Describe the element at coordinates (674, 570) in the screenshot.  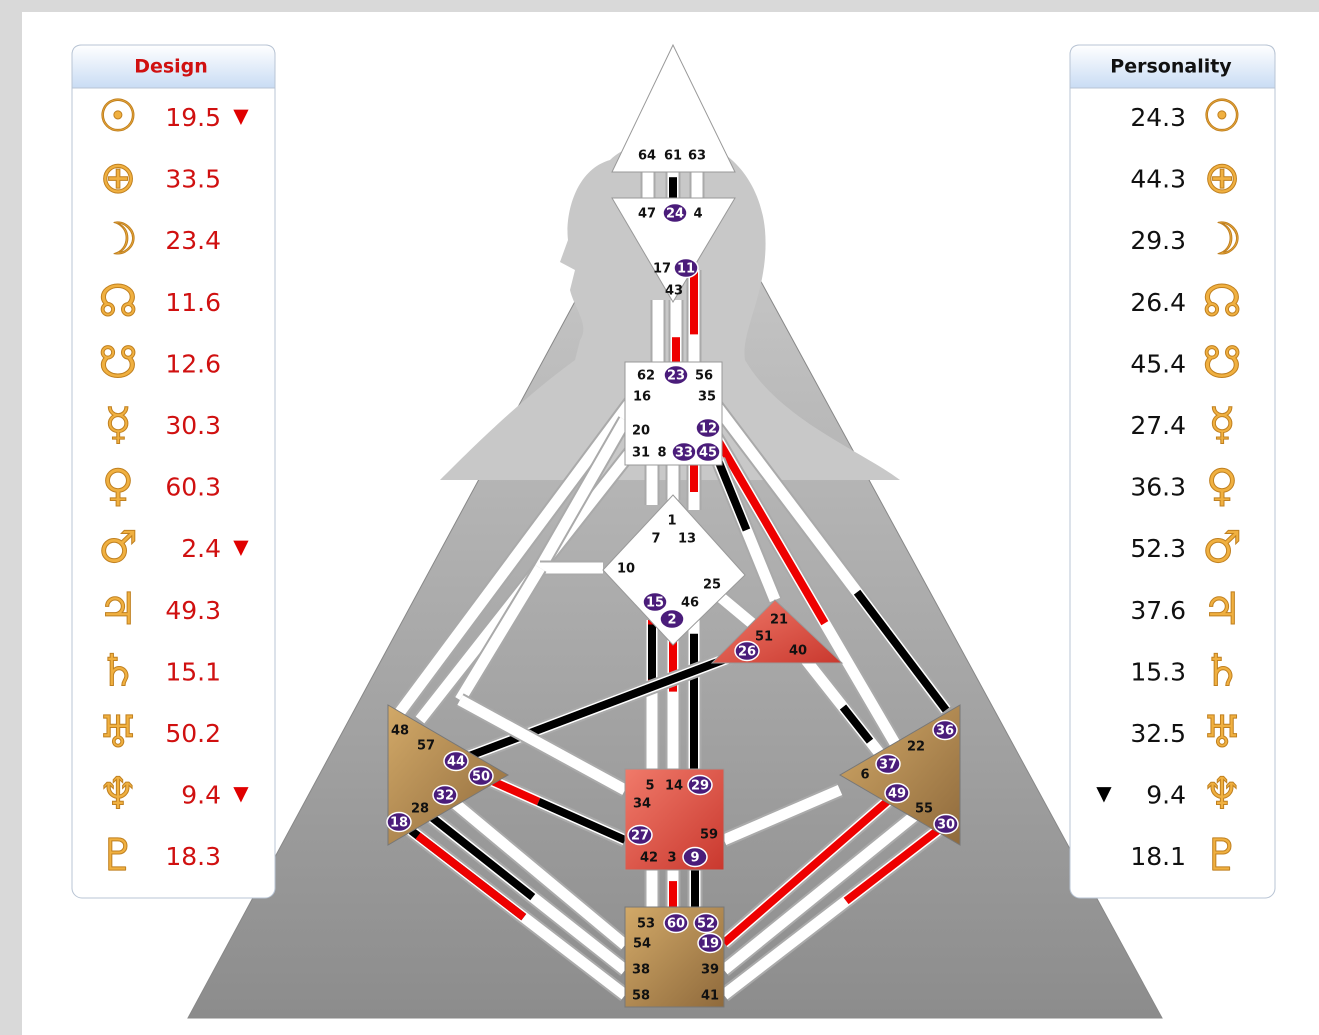
I see `g-center` at that location.